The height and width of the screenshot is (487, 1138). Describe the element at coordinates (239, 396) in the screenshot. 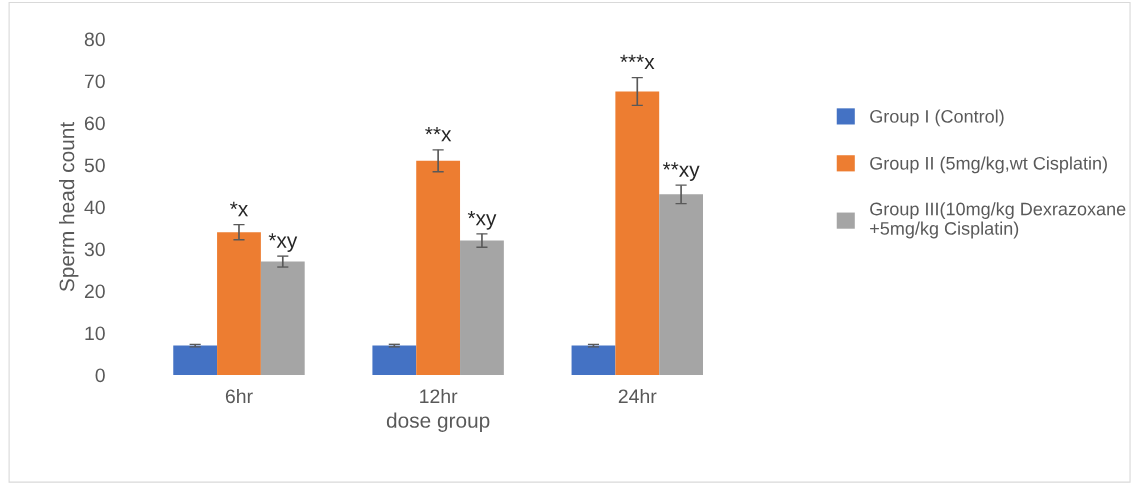

I see `x-tick-label: 6hr` at that location.